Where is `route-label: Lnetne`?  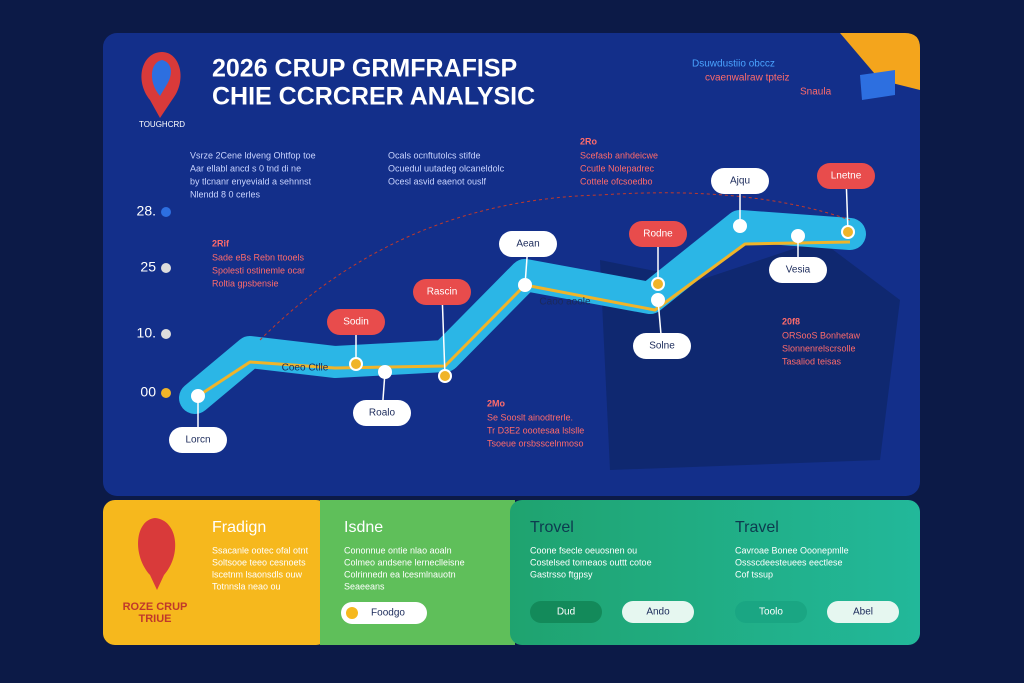
route-label: Lnetne is located at coordinates (846, 176).